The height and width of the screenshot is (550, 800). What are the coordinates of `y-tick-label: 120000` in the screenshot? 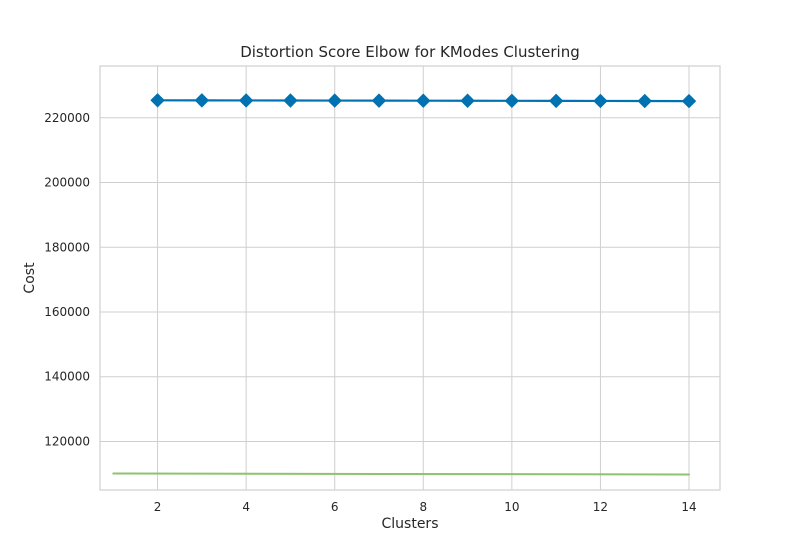 It's located at (67, 441).